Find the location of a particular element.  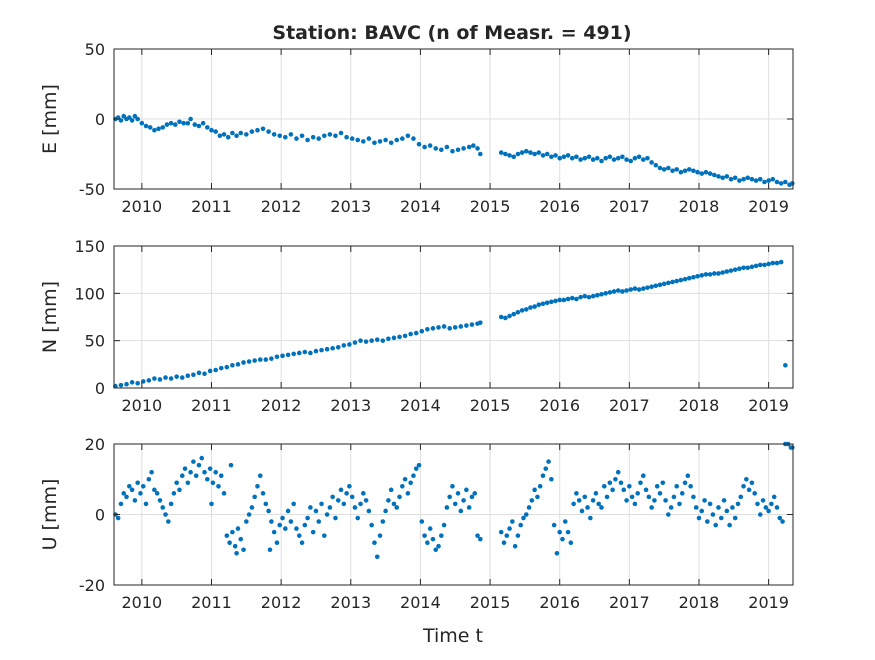

x-tick-label: 2019 is located at coordinates (768, 206).